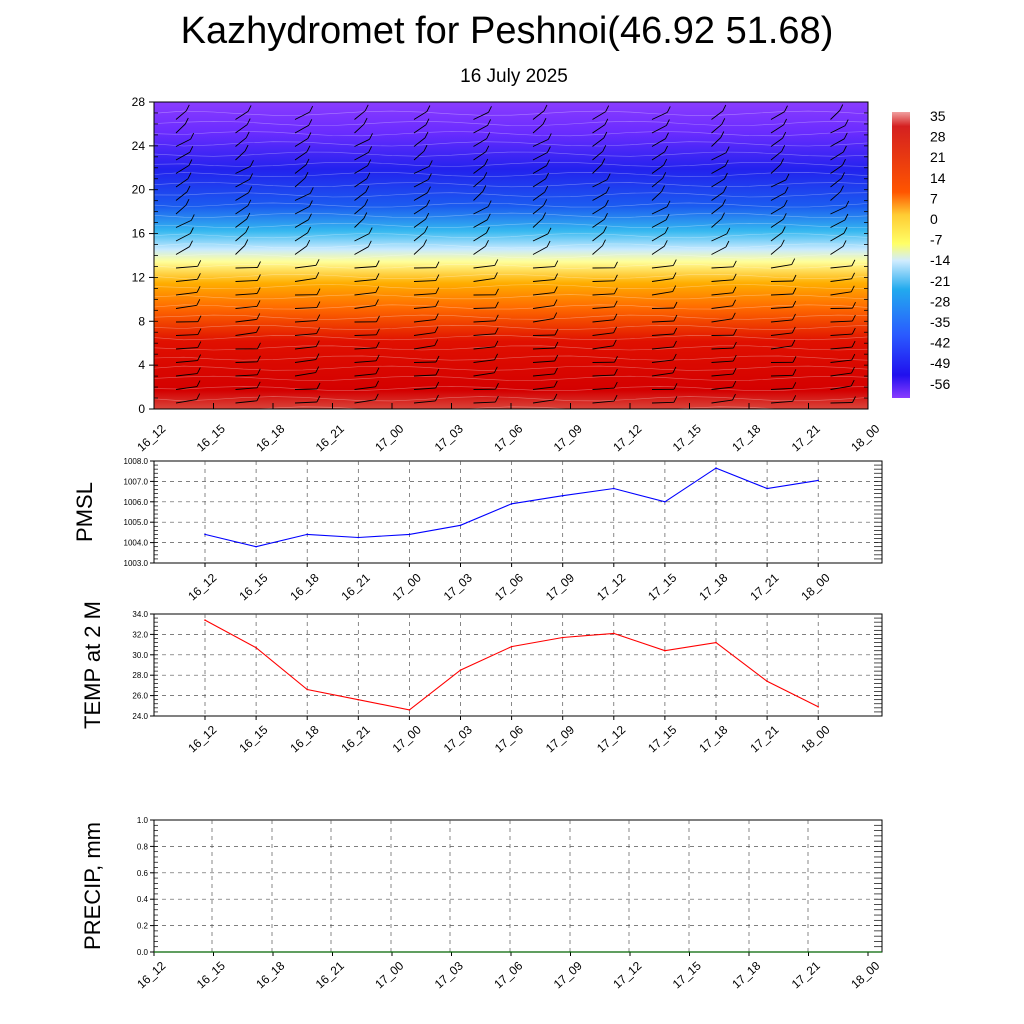 The width and height of the screenshot is (1024, 1024). I want to click on x-tick-label: 17_06, so click(508, 974).